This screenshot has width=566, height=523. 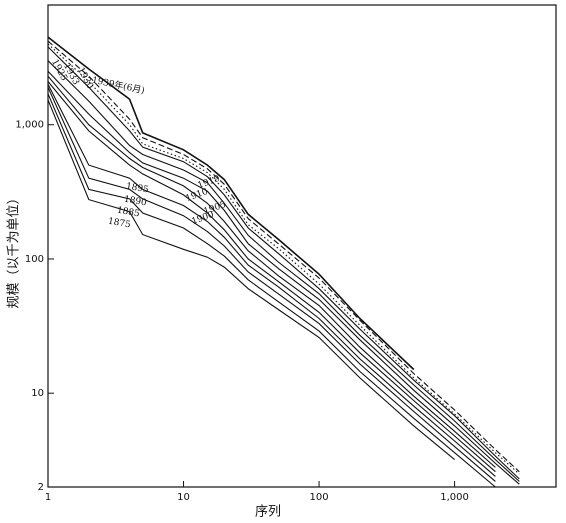 I want to click on series-label: 1890, so click(x=135, y=202).